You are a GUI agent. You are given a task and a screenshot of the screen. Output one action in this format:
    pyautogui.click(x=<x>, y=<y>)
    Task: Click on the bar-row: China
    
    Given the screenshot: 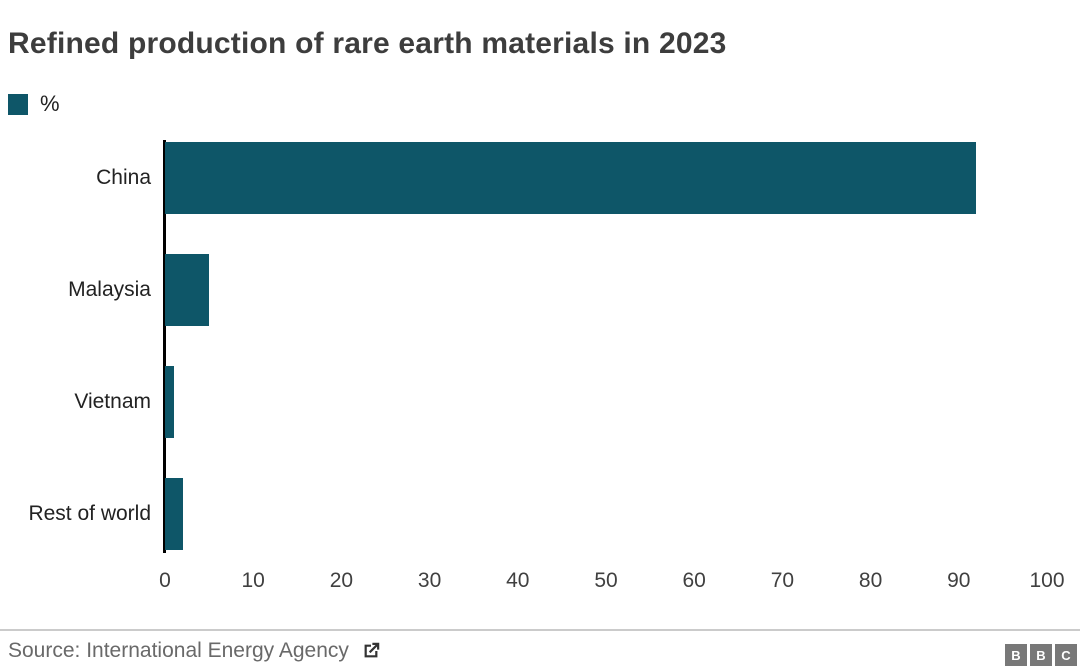 What is the action you would take?
    pyautogui.click(x=571, y=178)
    